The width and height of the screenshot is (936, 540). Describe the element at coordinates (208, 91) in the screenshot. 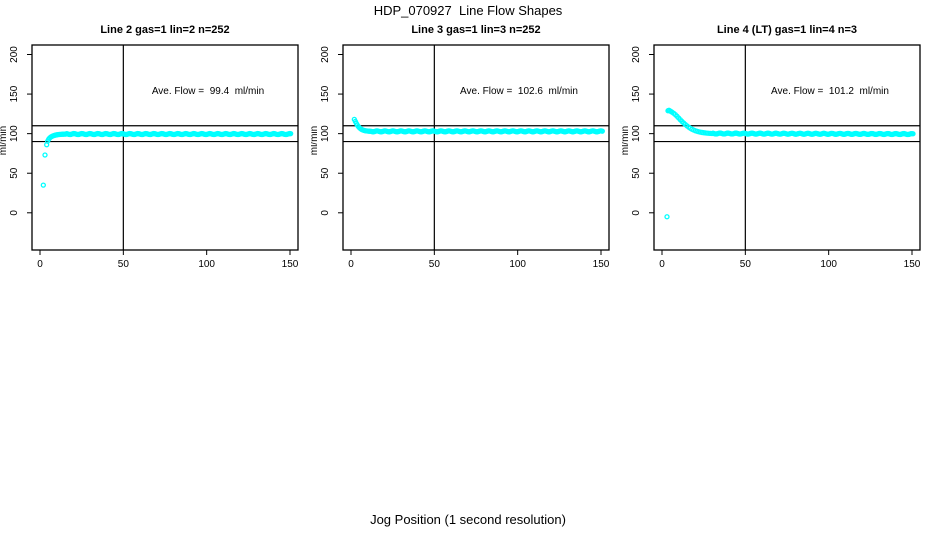

I see `ave-flow-annotation-line-2: Ave. Flow = 99.4 ml/min` at that location.